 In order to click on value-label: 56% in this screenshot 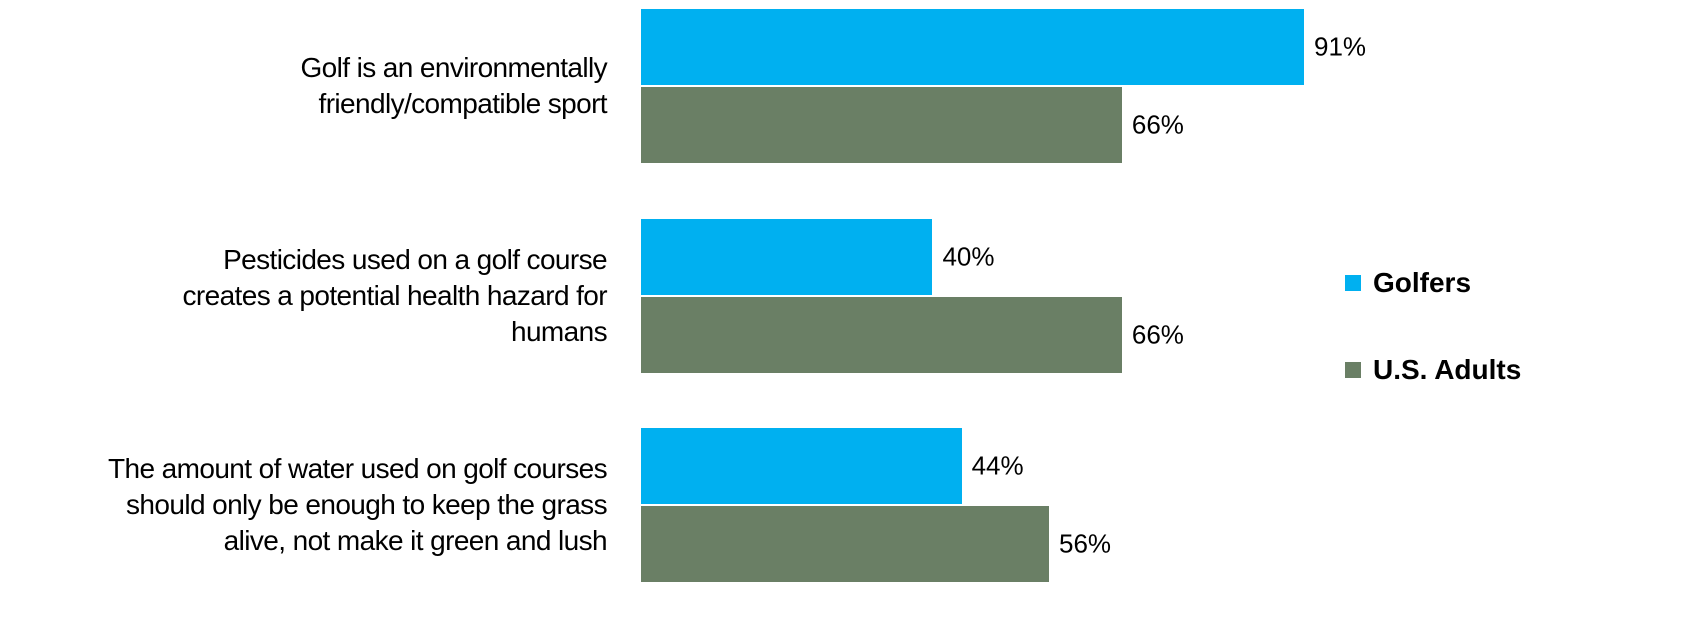, I will do `click(1085, 543)`.